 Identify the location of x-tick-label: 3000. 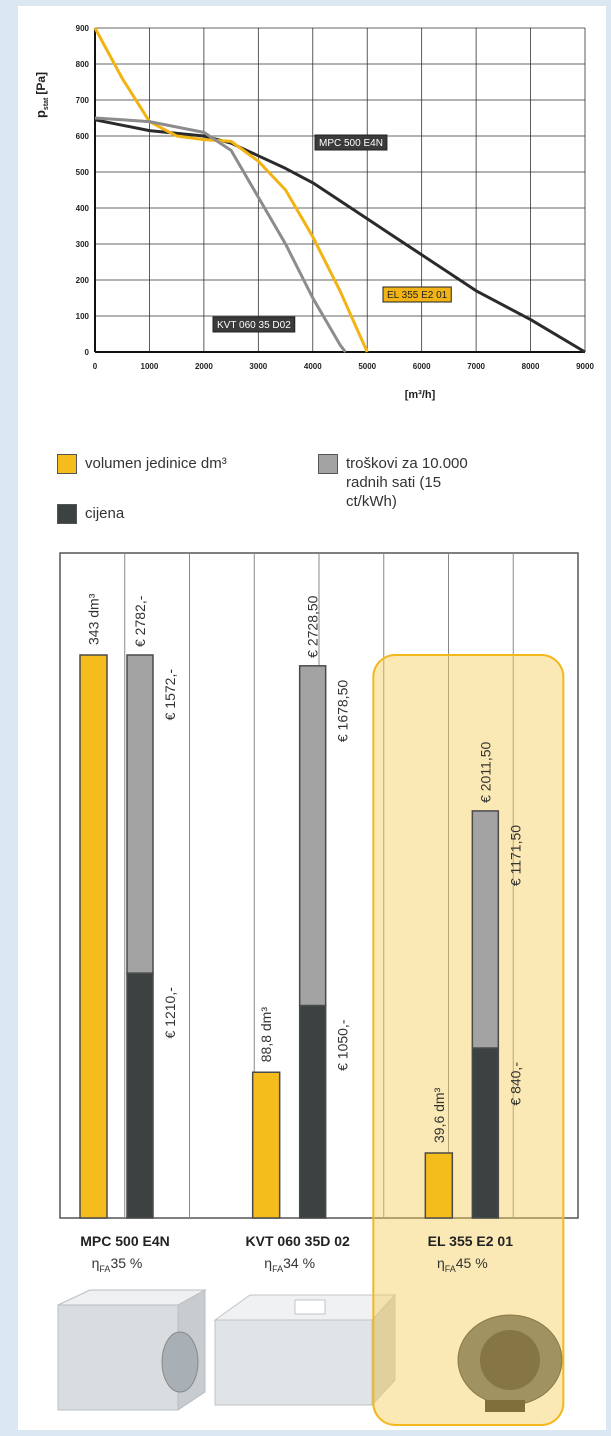
(258, 366).